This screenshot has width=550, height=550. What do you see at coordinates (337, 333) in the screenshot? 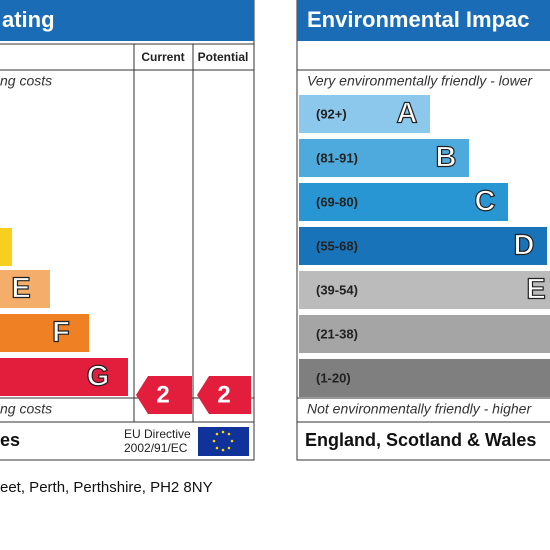
I see `band-range: (21-38)` at bounding box center [337, 333].